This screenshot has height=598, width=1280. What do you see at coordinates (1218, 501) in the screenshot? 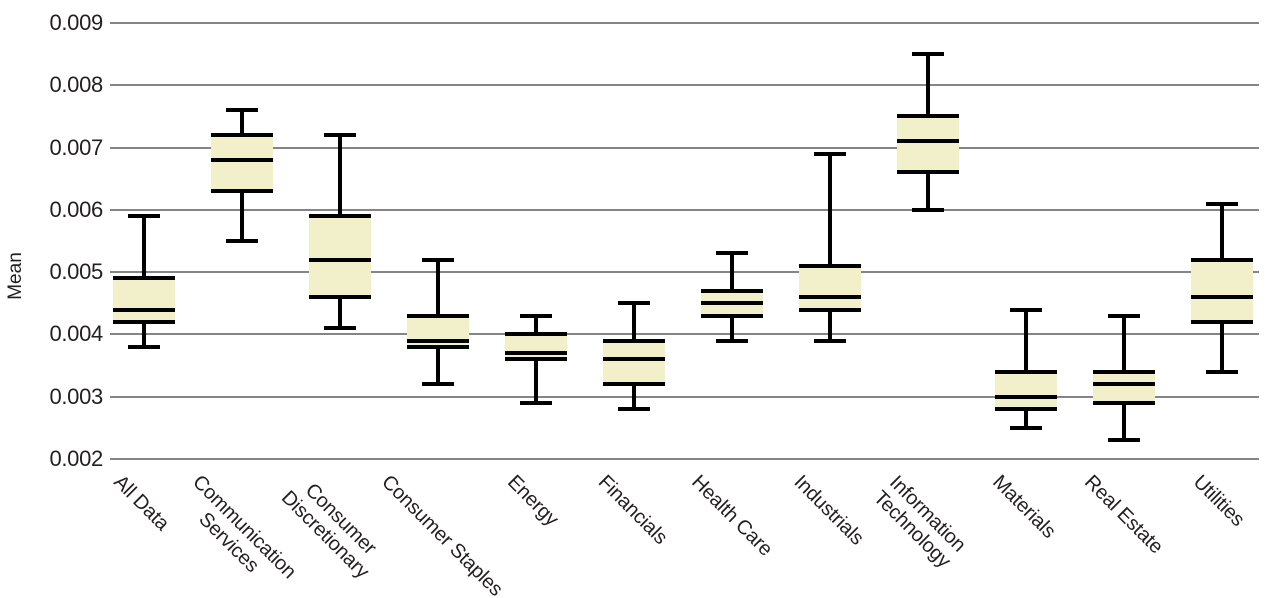
I see `x-category-label: Utilities` at bounding box center [1218, 501].